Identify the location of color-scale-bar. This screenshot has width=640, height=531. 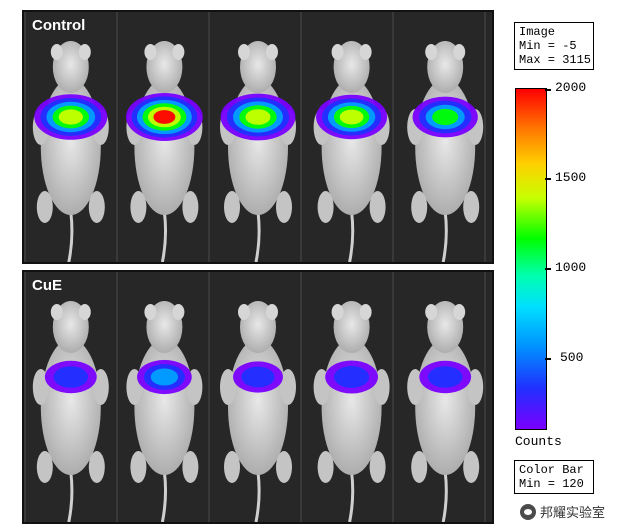
(531, 259).